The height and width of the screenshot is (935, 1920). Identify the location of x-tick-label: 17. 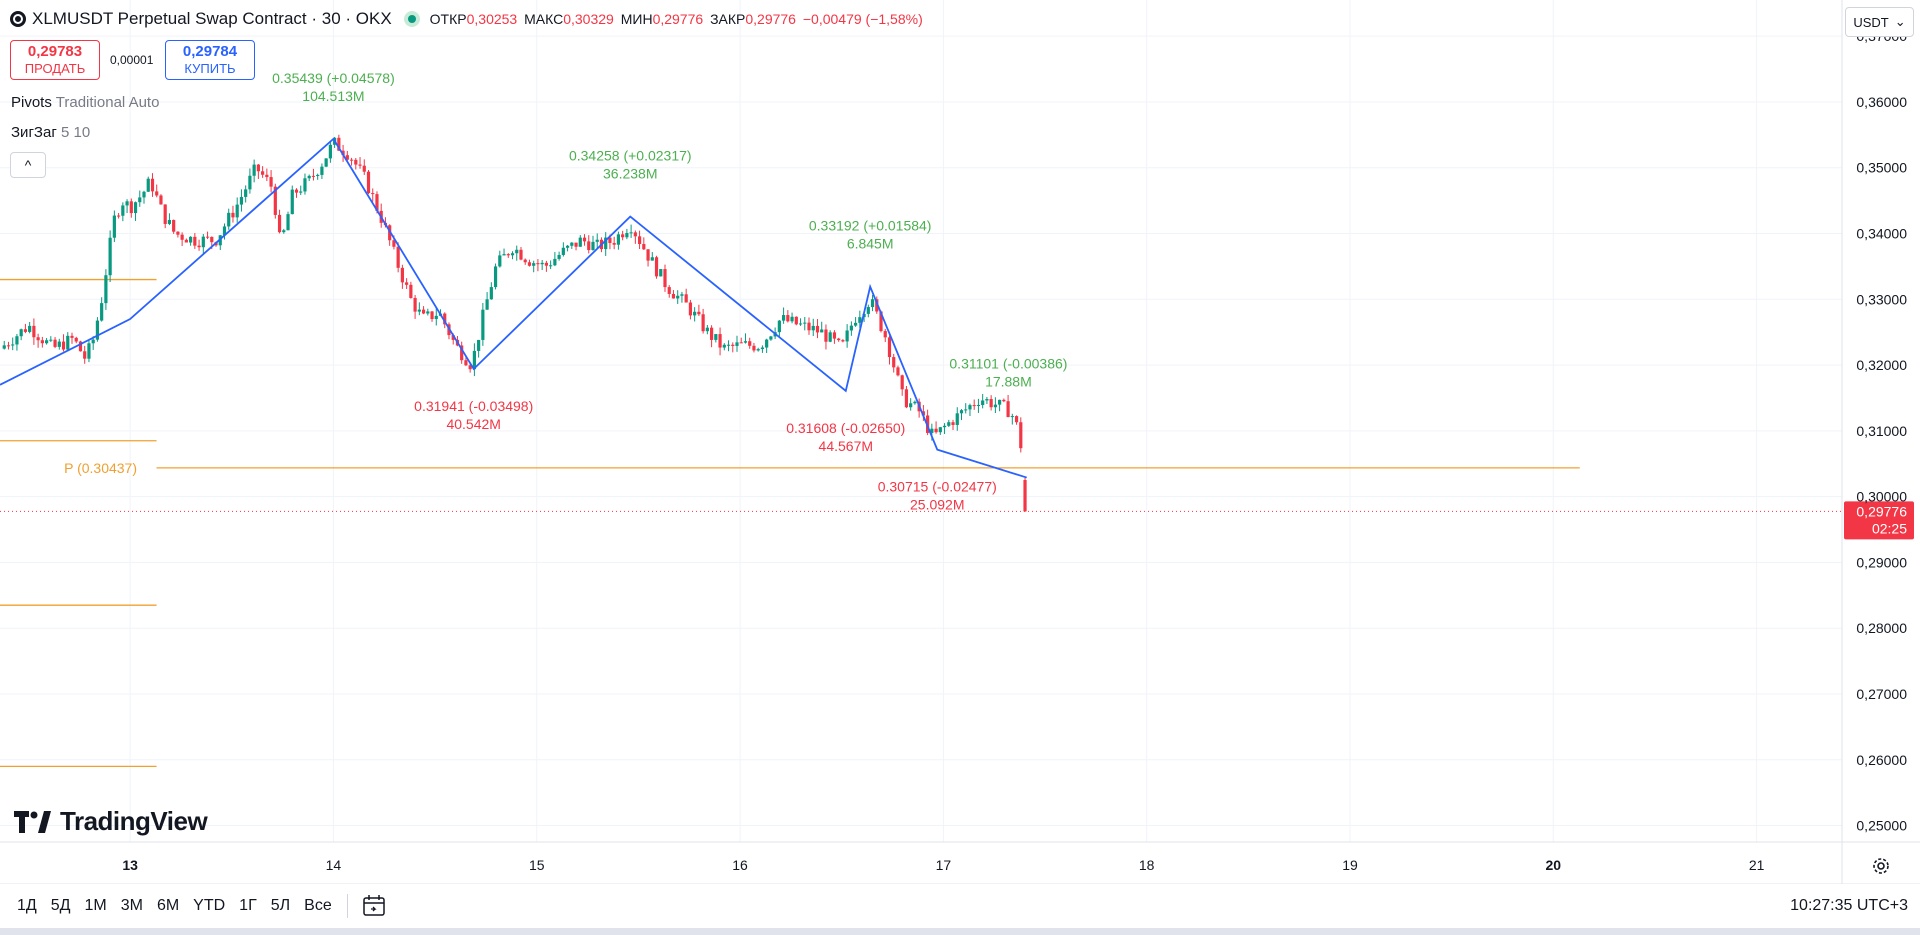
(944, 865).